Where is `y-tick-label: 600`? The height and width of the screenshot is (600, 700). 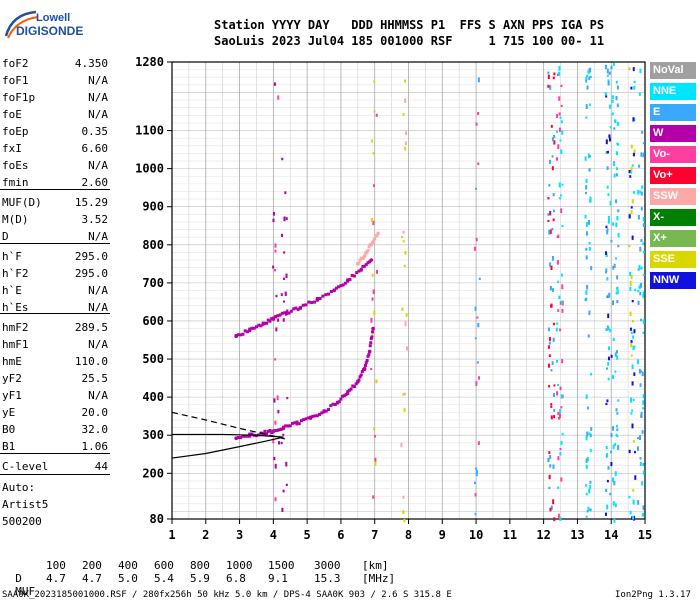
y-tick-label: 600 is located at coordinates (153, 321).